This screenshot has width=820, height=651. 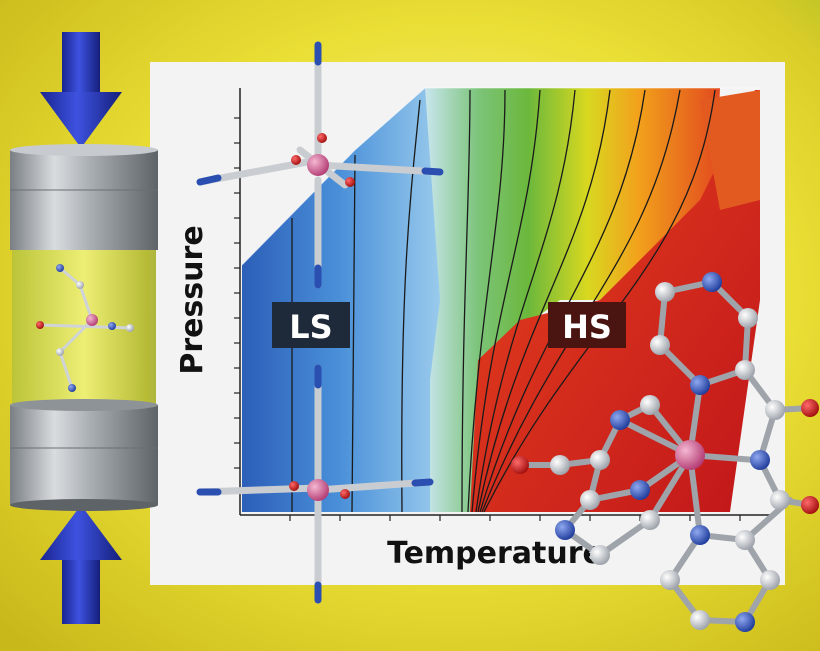 What do you see at coordinates (81, 90) in the screenshot?
I see `down-arrow-icon` at bounding box center [81, 90].